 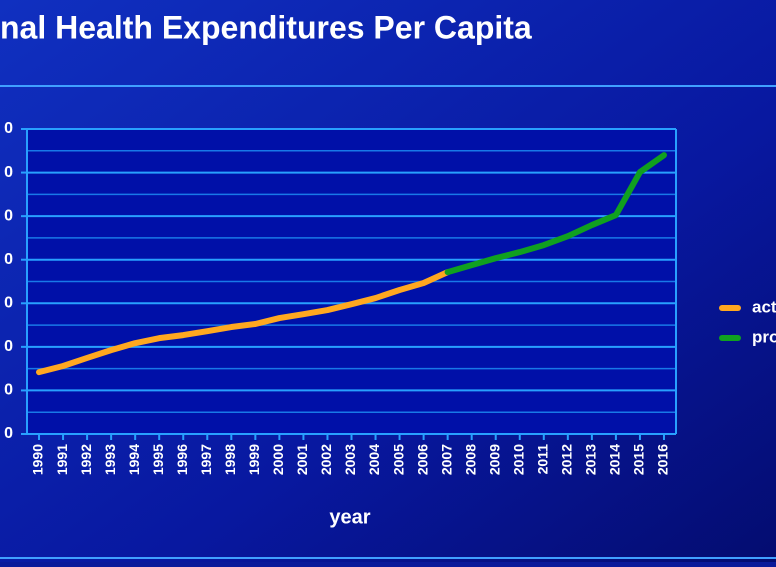 What do you see at coordinates (134, 459) in the screenshot?
I see `x-tick-label: 1994` at bounding box center [134, 459].